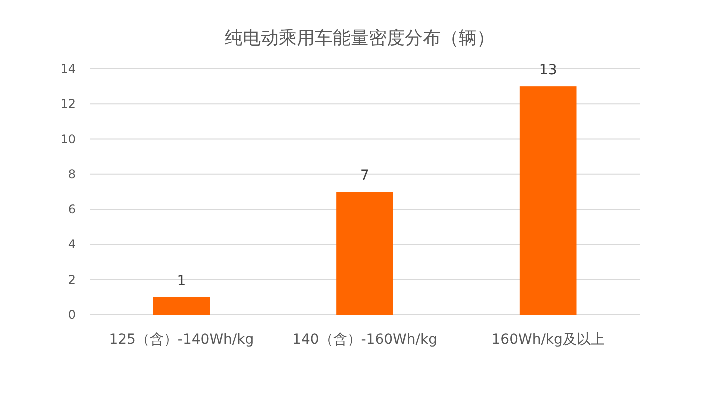  I want to click on y-tick-label: 2, so click(72, 279).